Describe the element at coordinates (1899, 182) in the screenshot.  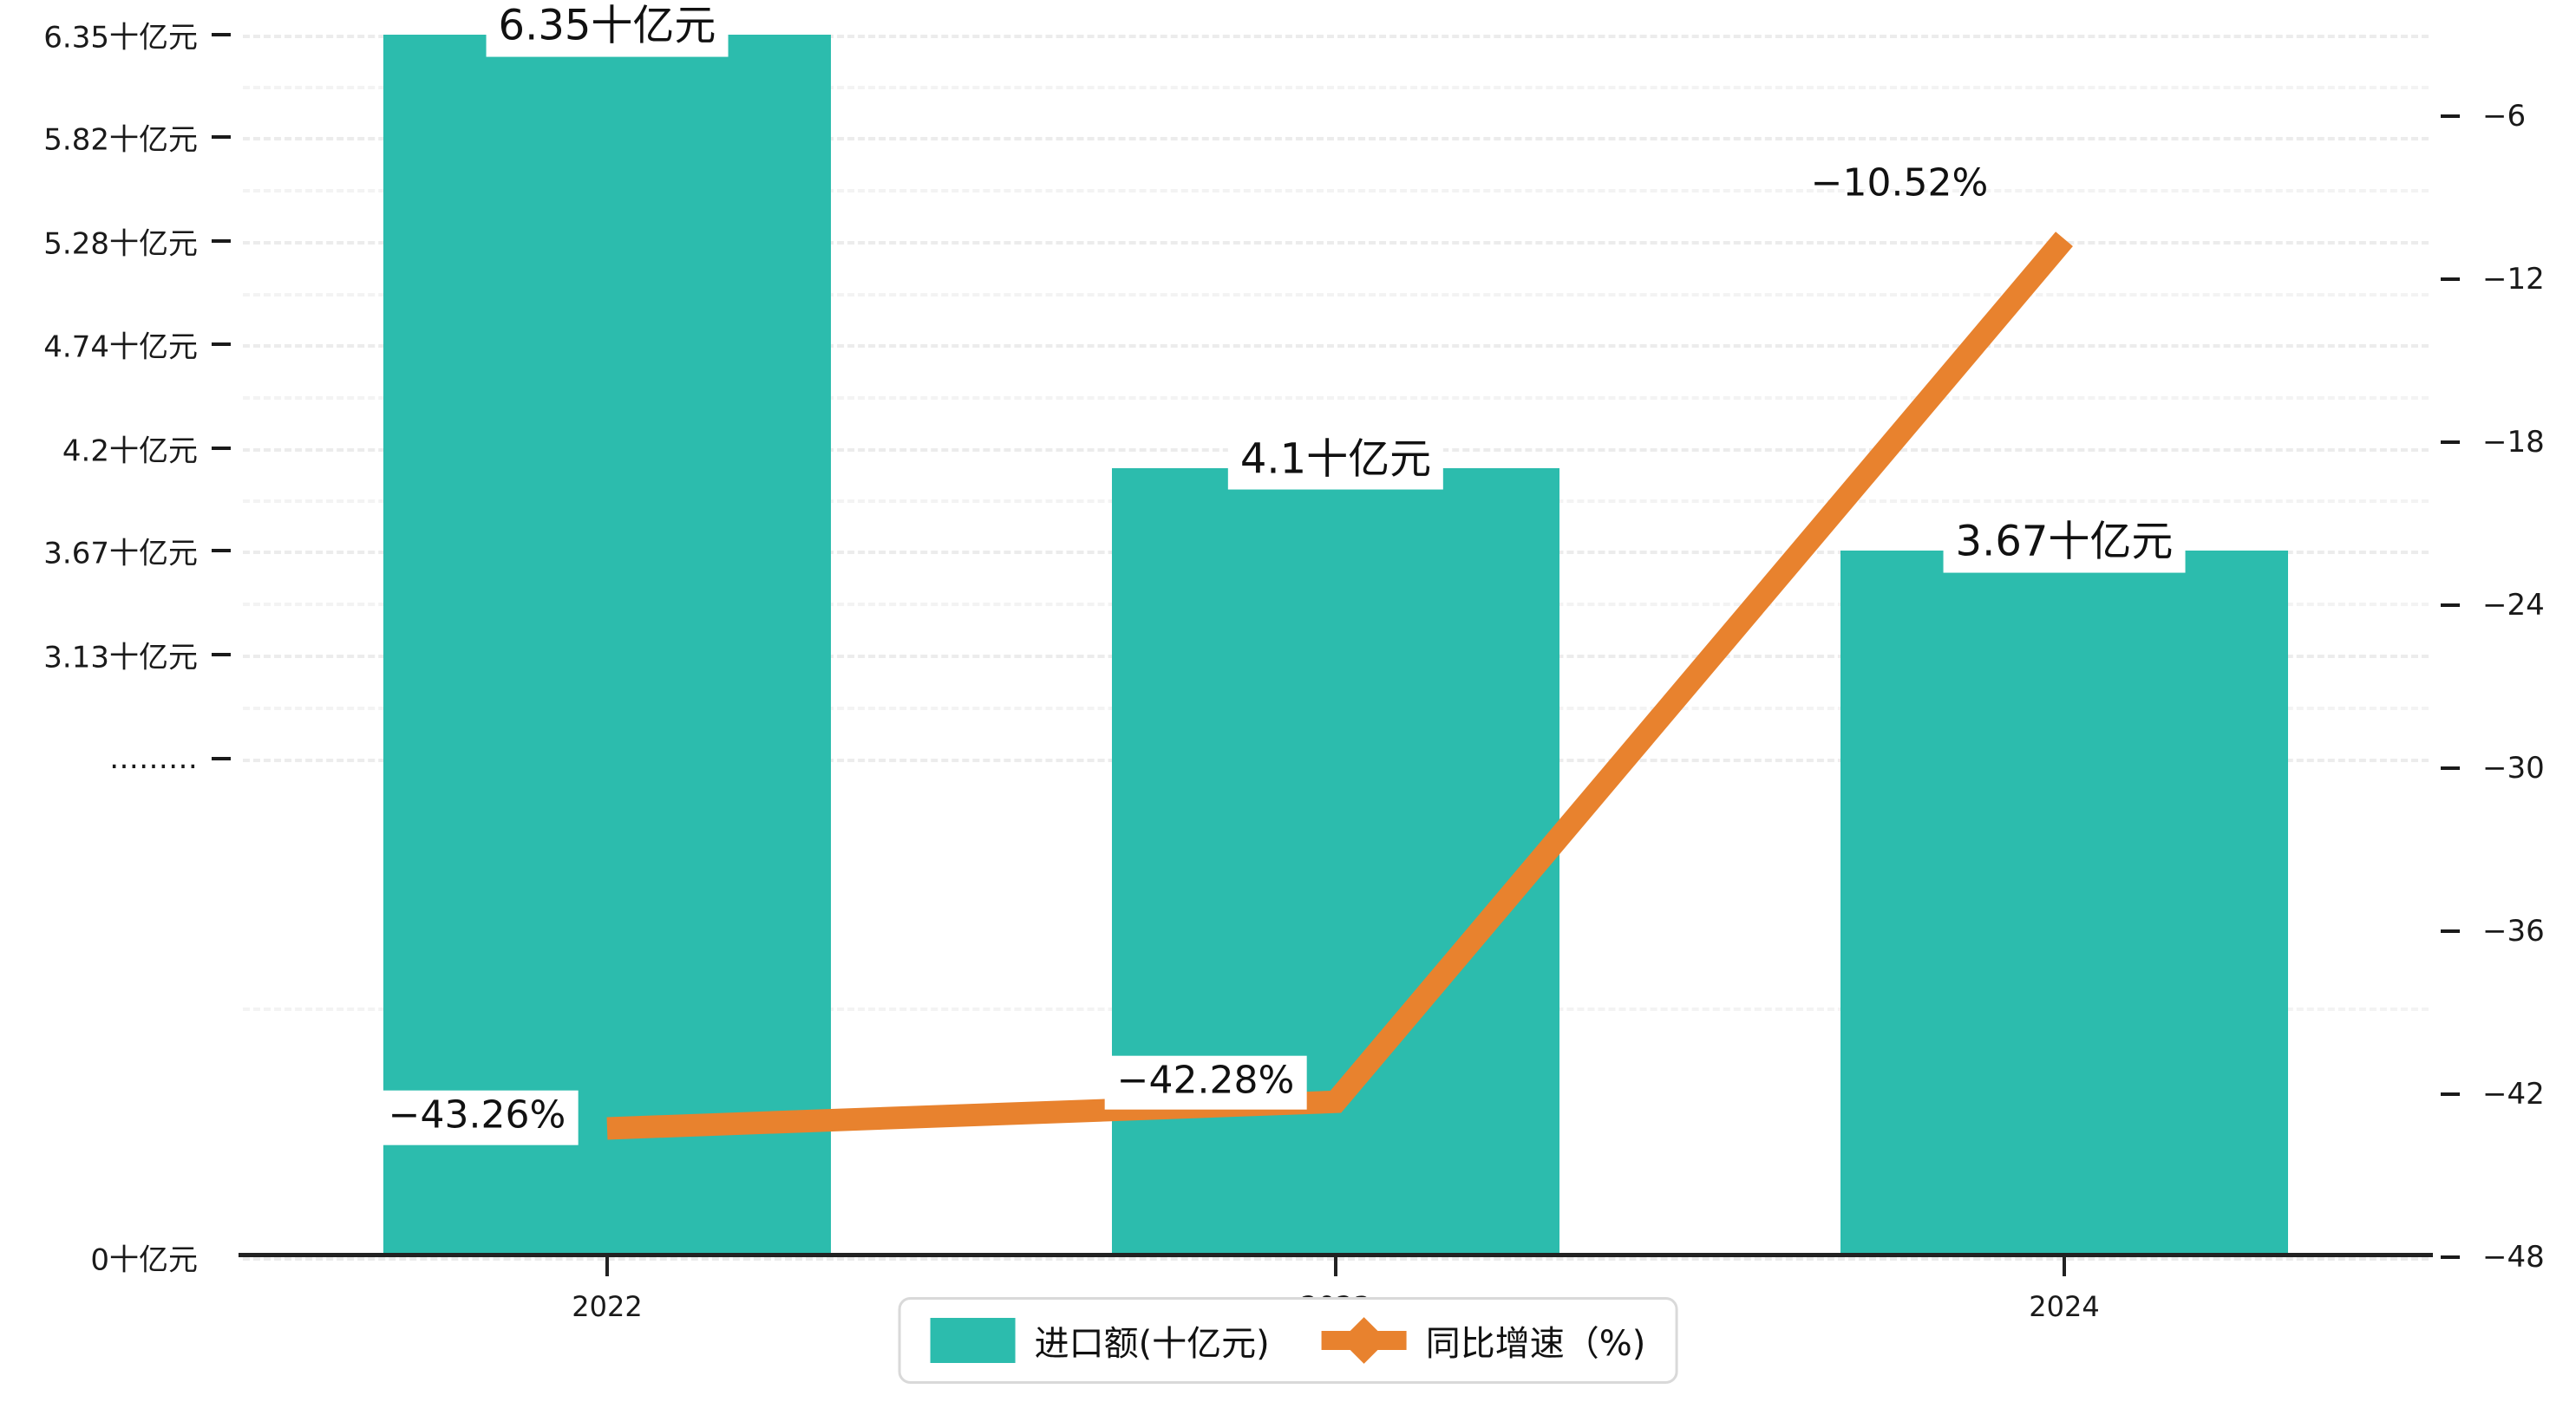
I see `line-data-label-2024: −10.52%` at that location.